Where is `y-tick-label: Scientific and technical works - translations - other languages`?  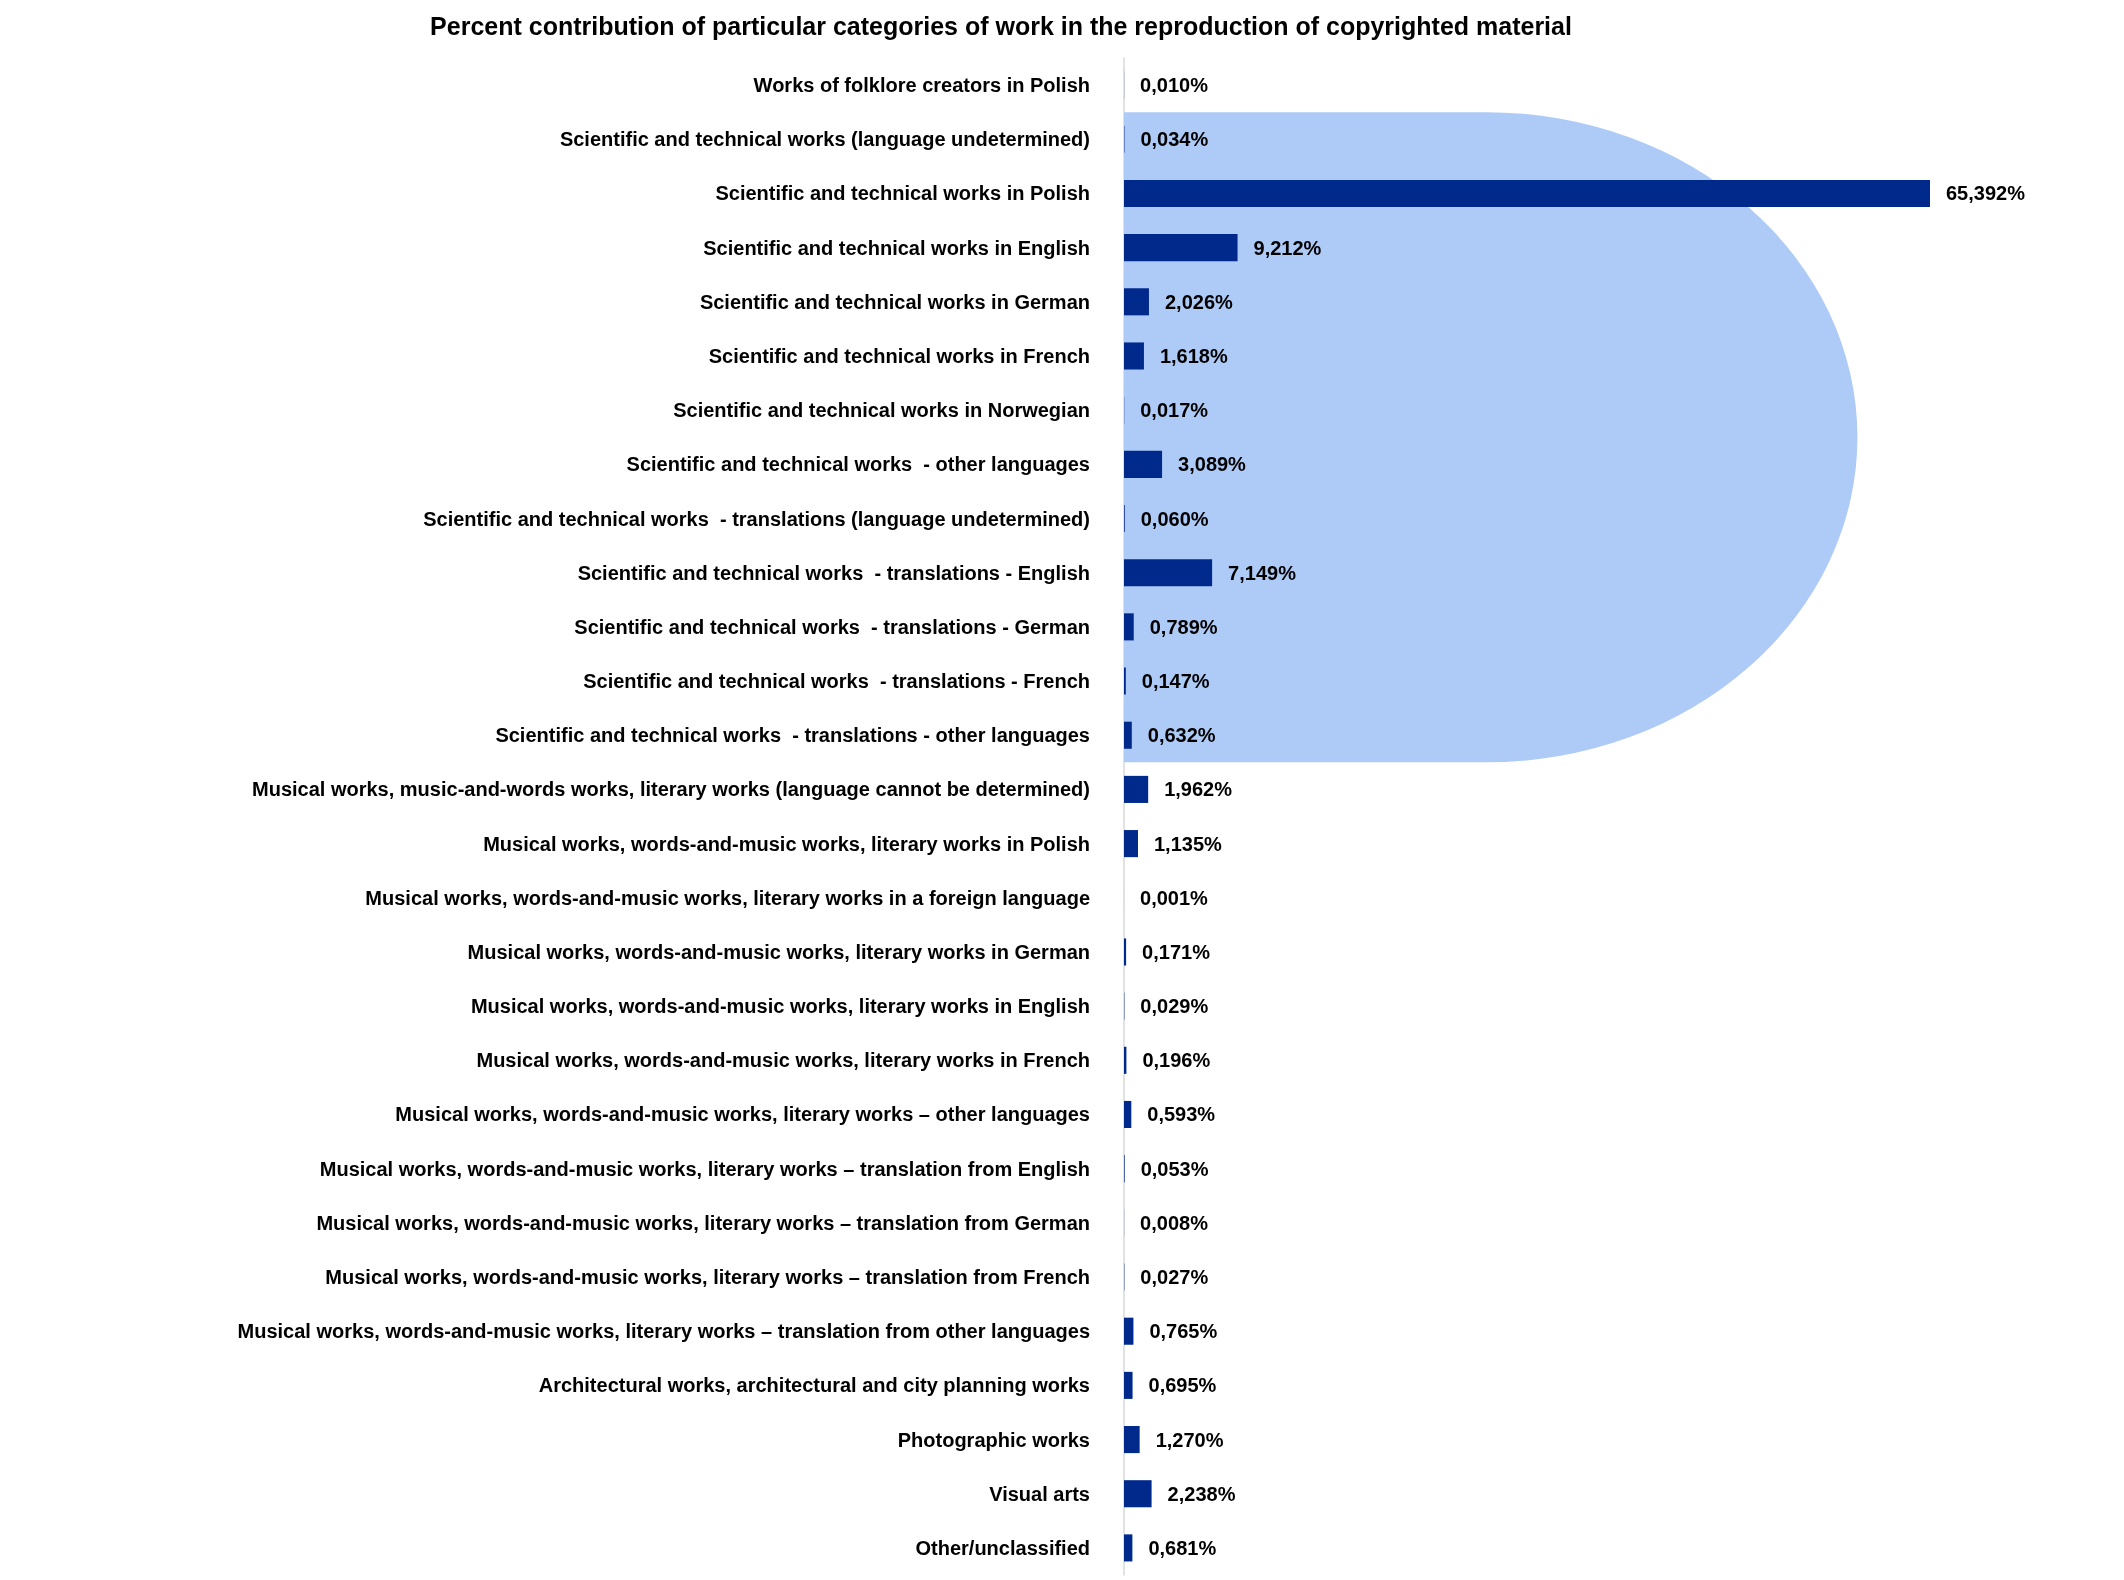 y-tick-label: Scientific and technical works - translations - other languages is located at coordinates (792, 735).